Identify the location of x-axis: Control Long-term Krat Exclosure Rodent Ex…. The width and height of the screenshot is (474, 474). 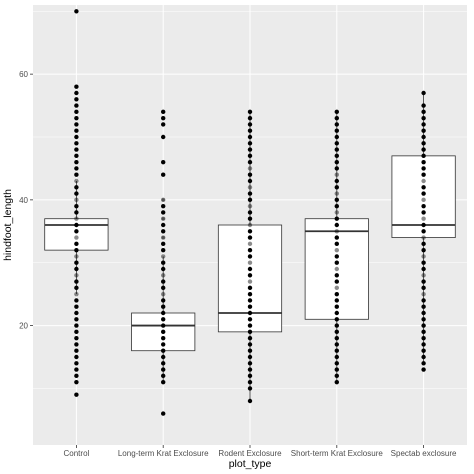
(260, 451).